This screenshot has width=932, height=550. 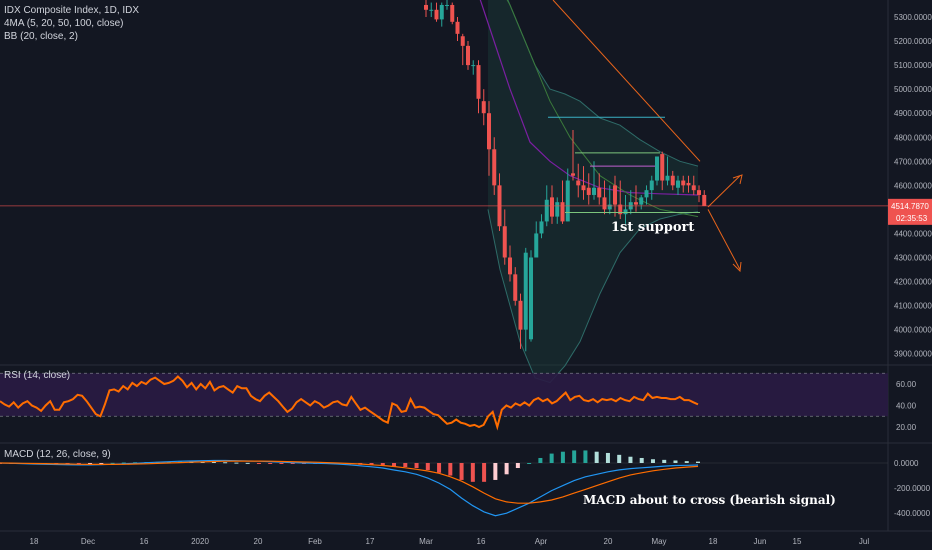 What do you see at coordinates (37, 375) in the screenshot?
I see `rsi-label: RSI (14, close)` at bounding box center [37, 375].